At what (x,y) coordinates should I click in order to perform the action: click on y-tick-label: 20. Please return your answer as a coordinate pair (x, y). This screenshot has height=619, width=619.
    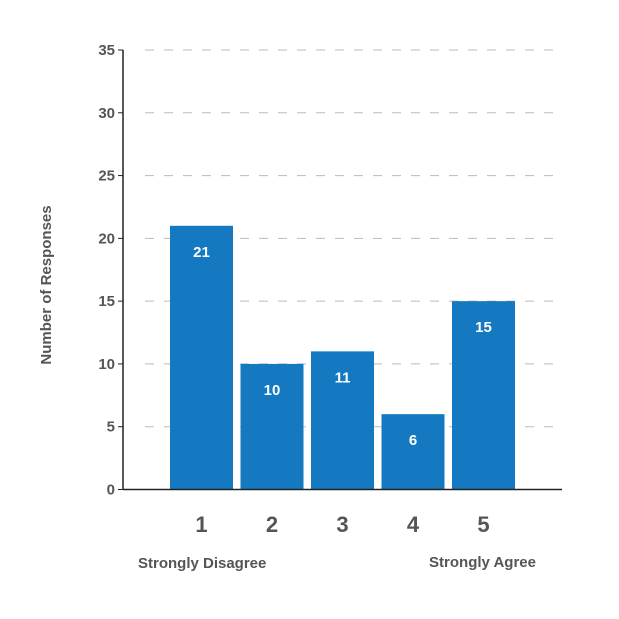
    Looking at the image, I should click on (106, 238).